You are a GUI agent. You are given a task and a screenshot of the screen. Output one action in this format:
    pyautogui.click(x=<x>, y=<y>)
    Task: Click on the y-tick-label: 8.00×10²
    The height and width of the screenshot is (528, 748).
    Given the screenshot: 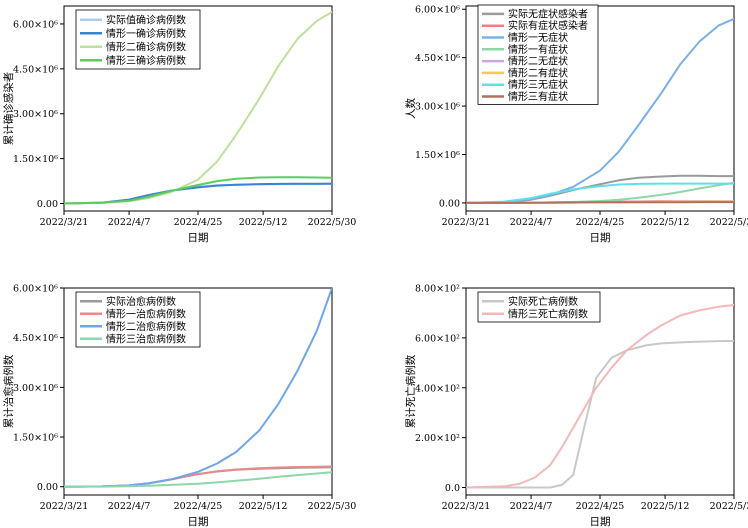 What is the action you would take?
    pyautogui.click(x=437, y=289)
    